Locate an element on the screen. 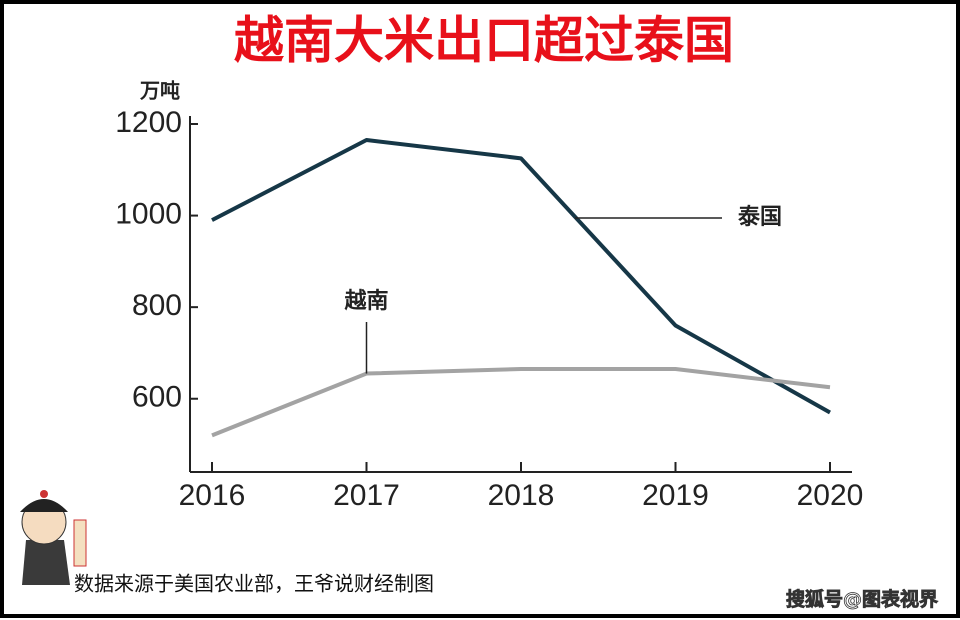 The width and height of the screenshot is (960, 620). y-tick-label: 600 is located at coordinates (157, 397).